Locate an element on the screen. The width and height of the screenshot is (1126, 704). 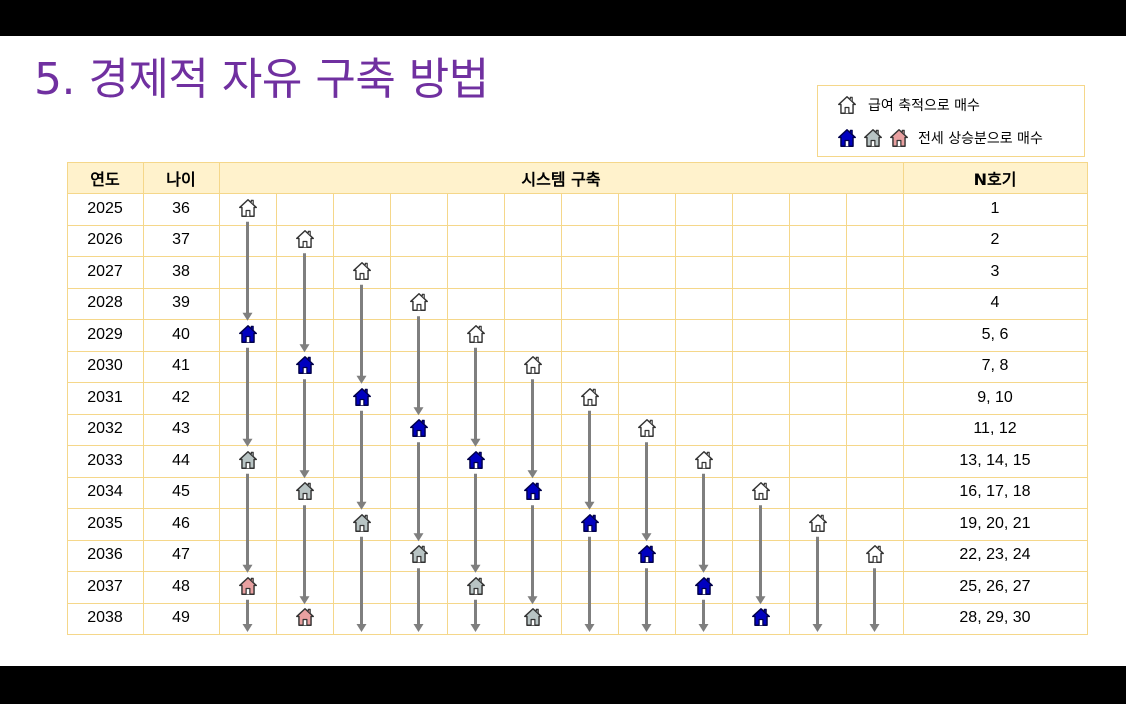
table-header-bg is located at coordinates (577, 177).